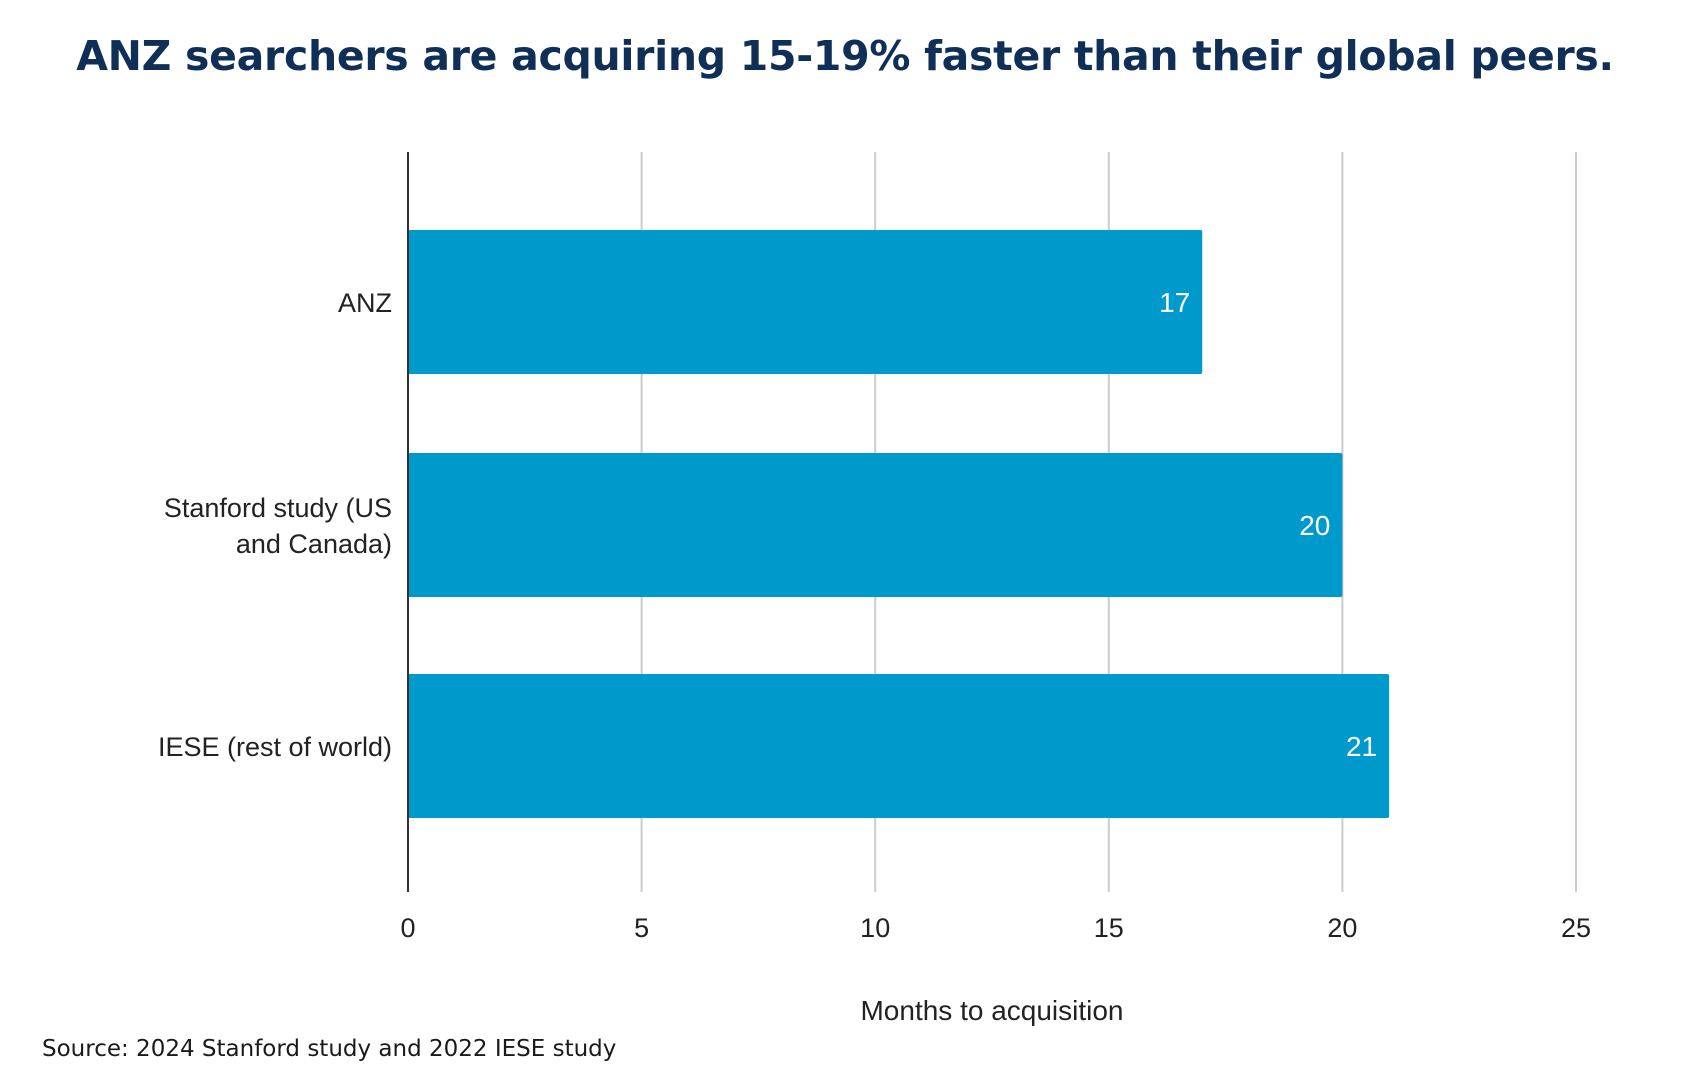 Image resolution: width=1690 pixels, height=1080 pixels. I want to click on x-tick-label-5: 5, so click(641, 928).